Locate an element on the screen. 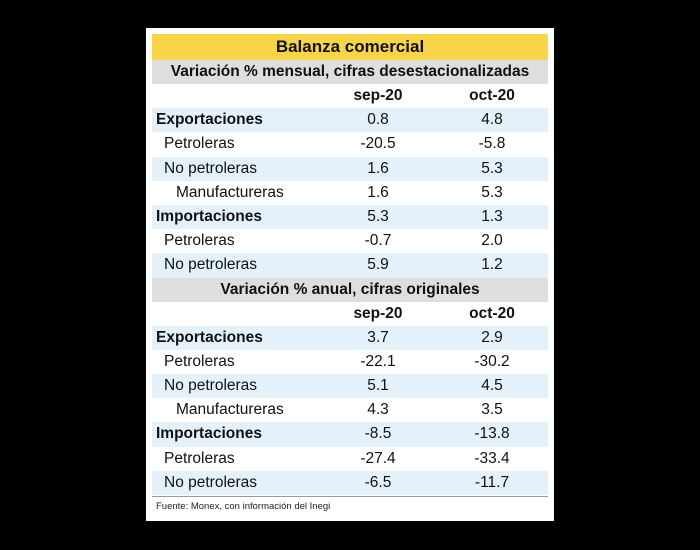  table-row: No petroleras 5.1 4.5 is located at coordinates (350, 386).